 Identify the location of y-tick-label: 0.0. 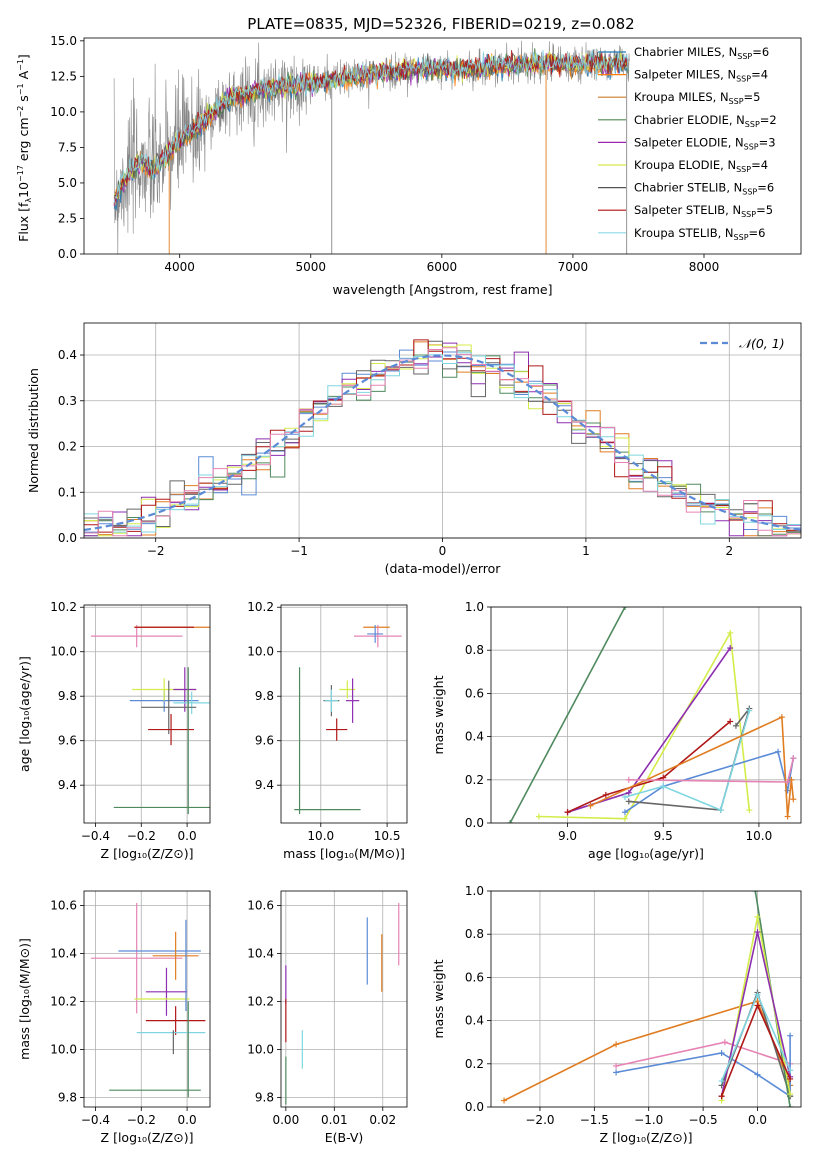
(474, 823).